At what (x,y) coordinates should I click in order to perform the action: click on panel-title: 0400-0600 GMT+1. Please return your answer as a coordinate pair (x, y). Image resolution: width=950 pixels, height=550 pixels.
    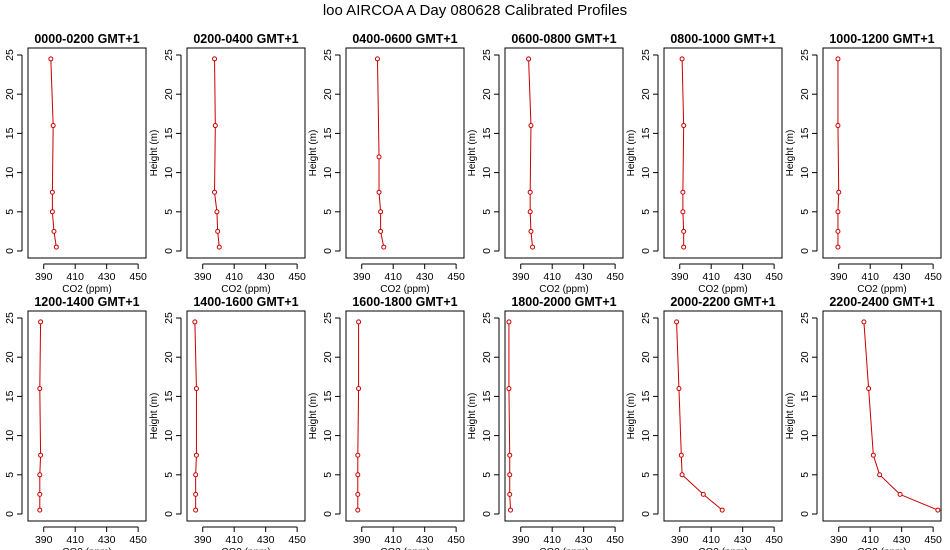
    Looking at the image, I should click on (404, 39).